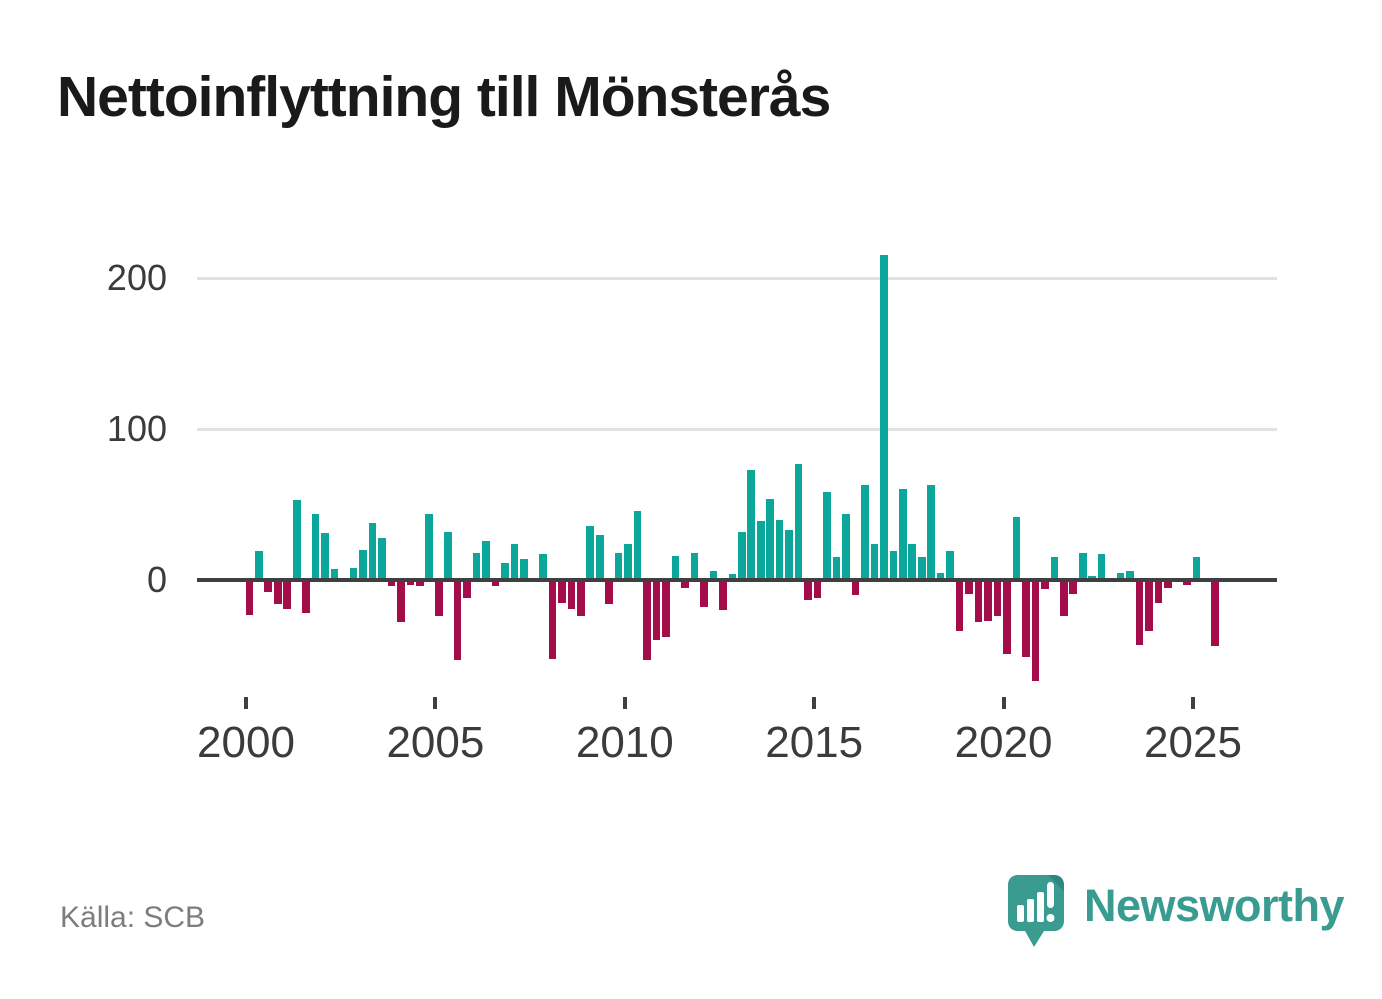 This screenshot has width=1382, height=999. I want to click on bar-2019-q1, so click(969, 587).